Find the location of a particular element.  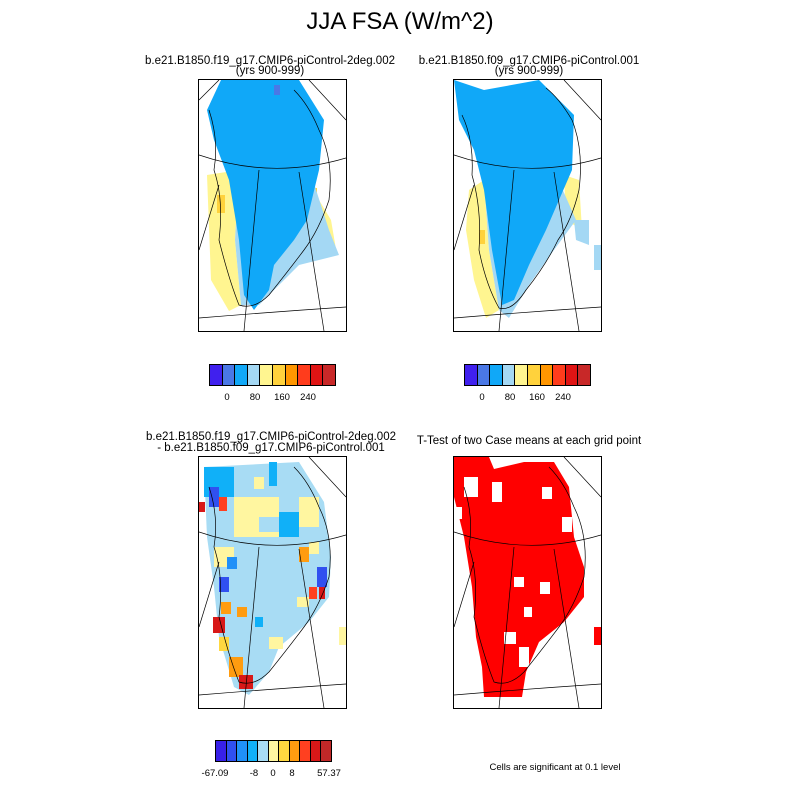

panel-3-map is located at coordinates (272, 582).